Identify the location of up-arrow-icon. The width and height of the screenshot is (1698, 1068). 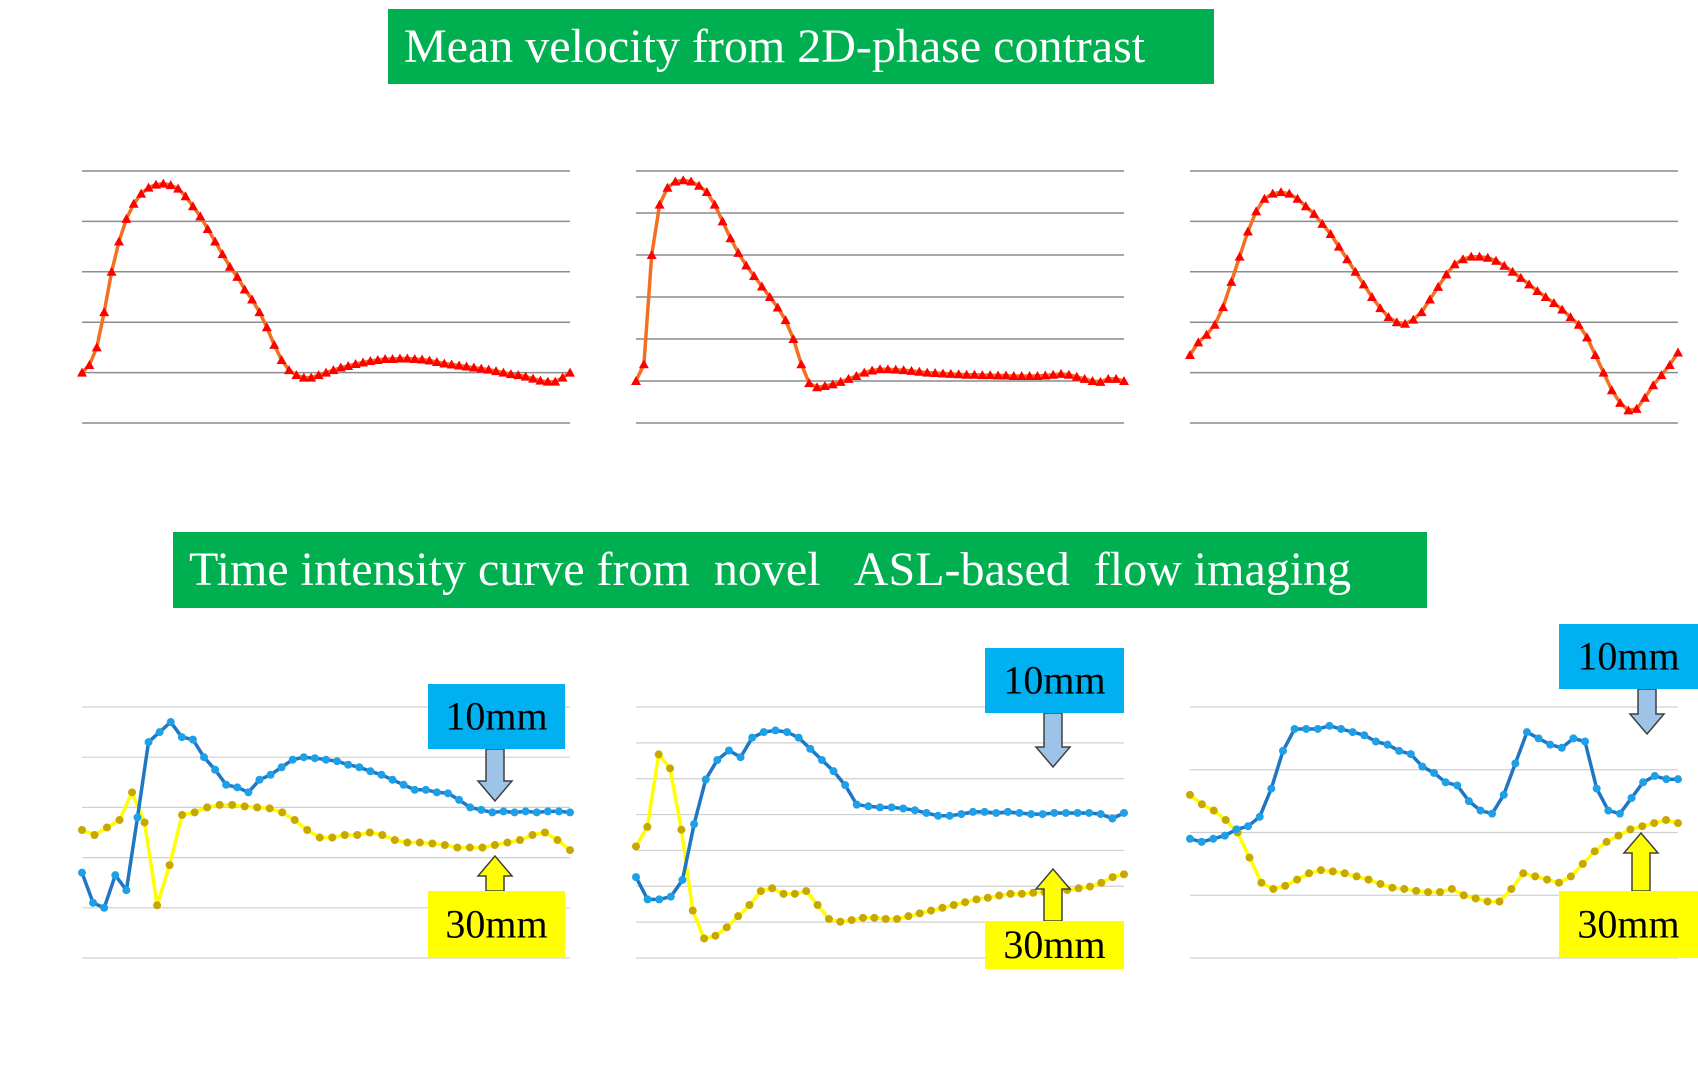
(495, 873).